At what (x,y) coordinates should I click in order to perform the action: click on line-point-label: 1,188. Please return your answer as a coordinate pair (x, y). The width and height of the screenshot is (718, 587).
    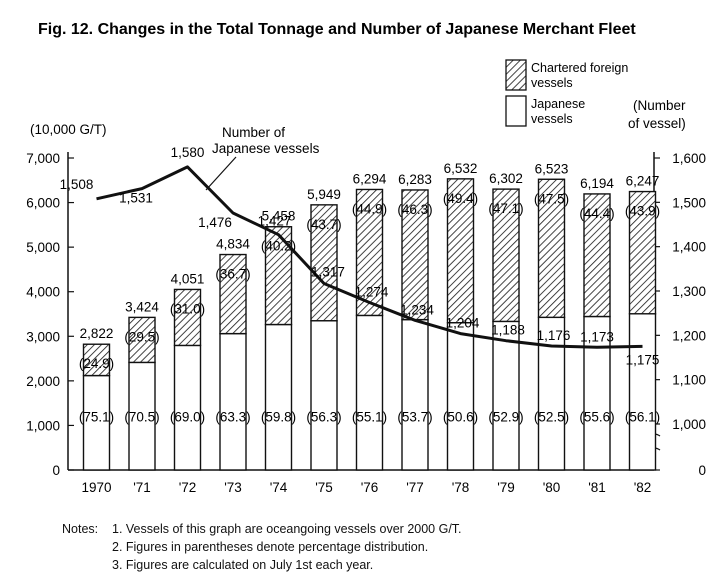
    Looking at the image, I should click on (508, 330).